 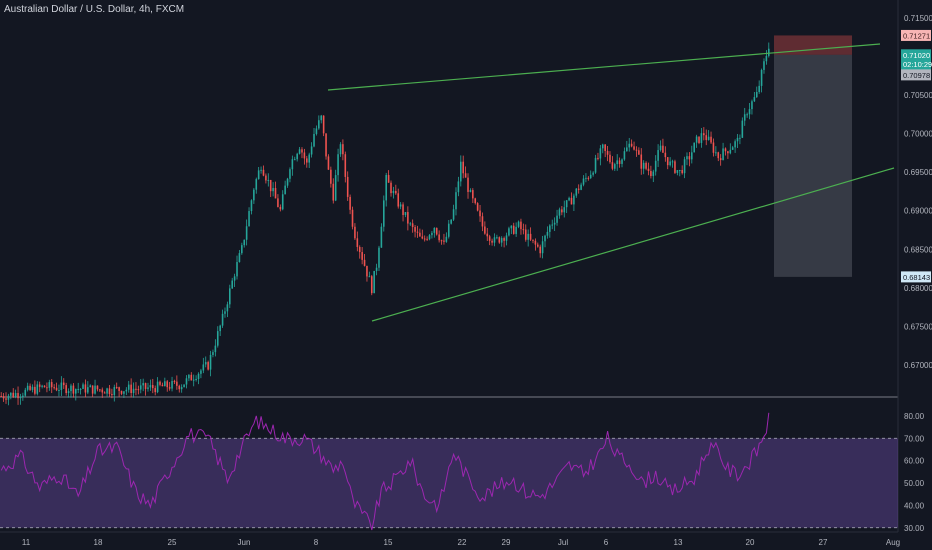 What do you see at coordinates (388, 542) in the screenshot?
I see `time-tick-label: 15` at bounding box center [388, 542].